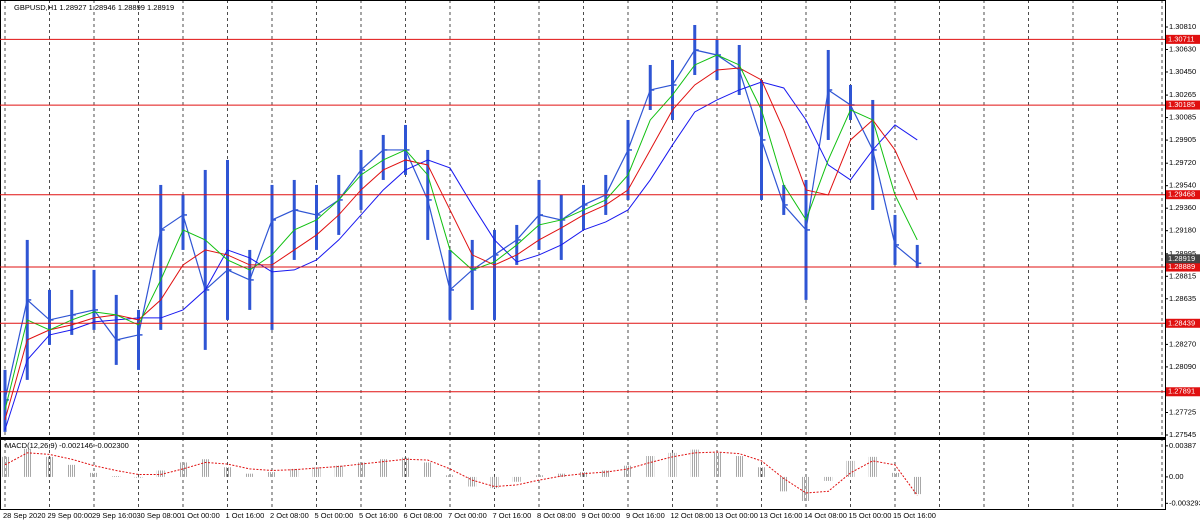 This screenshot has width=1200, height=523. I want to click on level-label: 1.28889, so click(1181, 266).